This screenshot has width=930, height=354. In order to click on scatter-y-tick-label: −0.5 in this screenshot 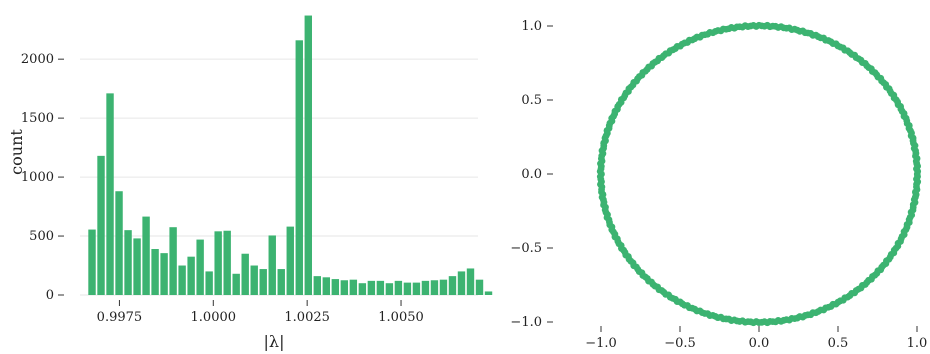, I will do `click(526, 248)`.